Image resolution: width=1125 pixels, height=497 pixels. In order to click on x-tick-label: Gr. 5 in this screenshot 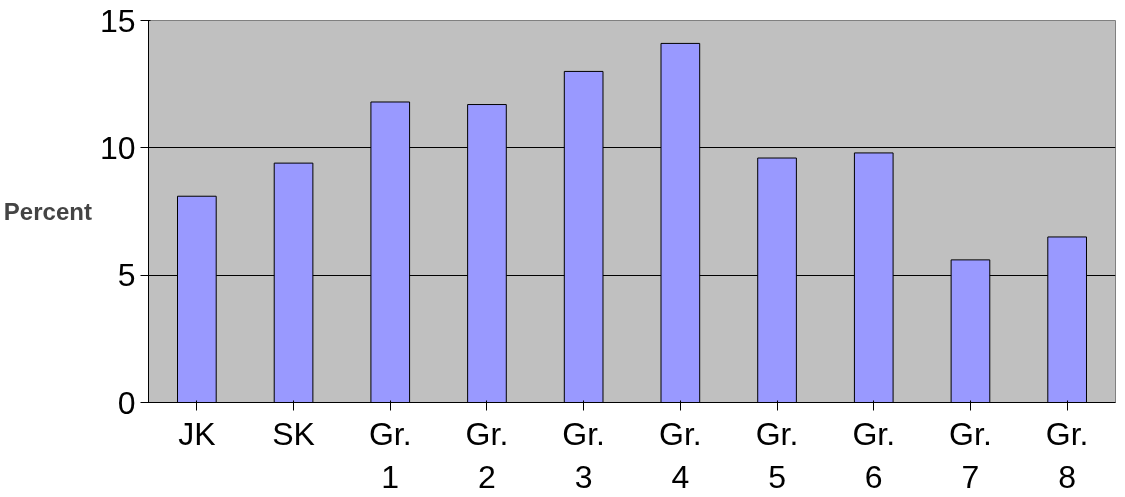, I will do `click(777, 455)`.